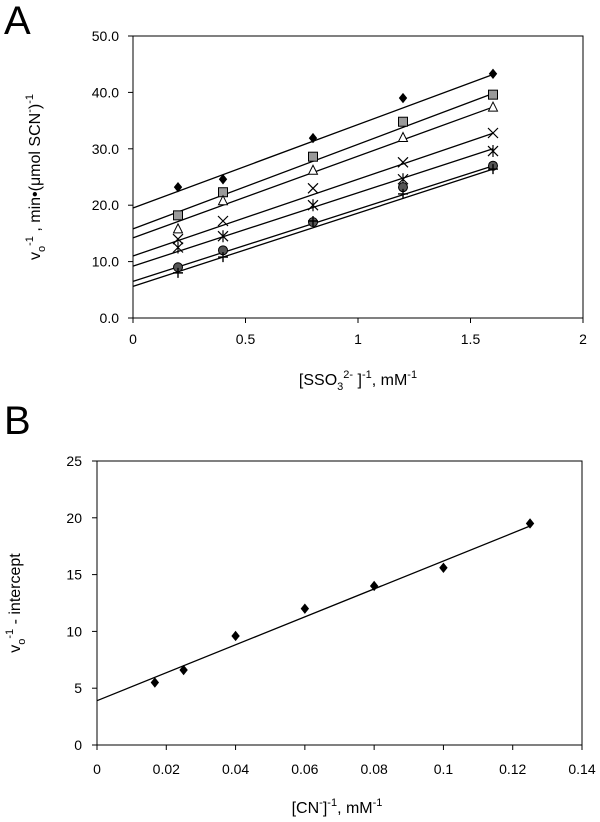 Image resolution: width=600 pixels, height=822 pixels. I want to click on x-axis-title-a: [SSO32- ]-1, mM-1, so click(358, 381).